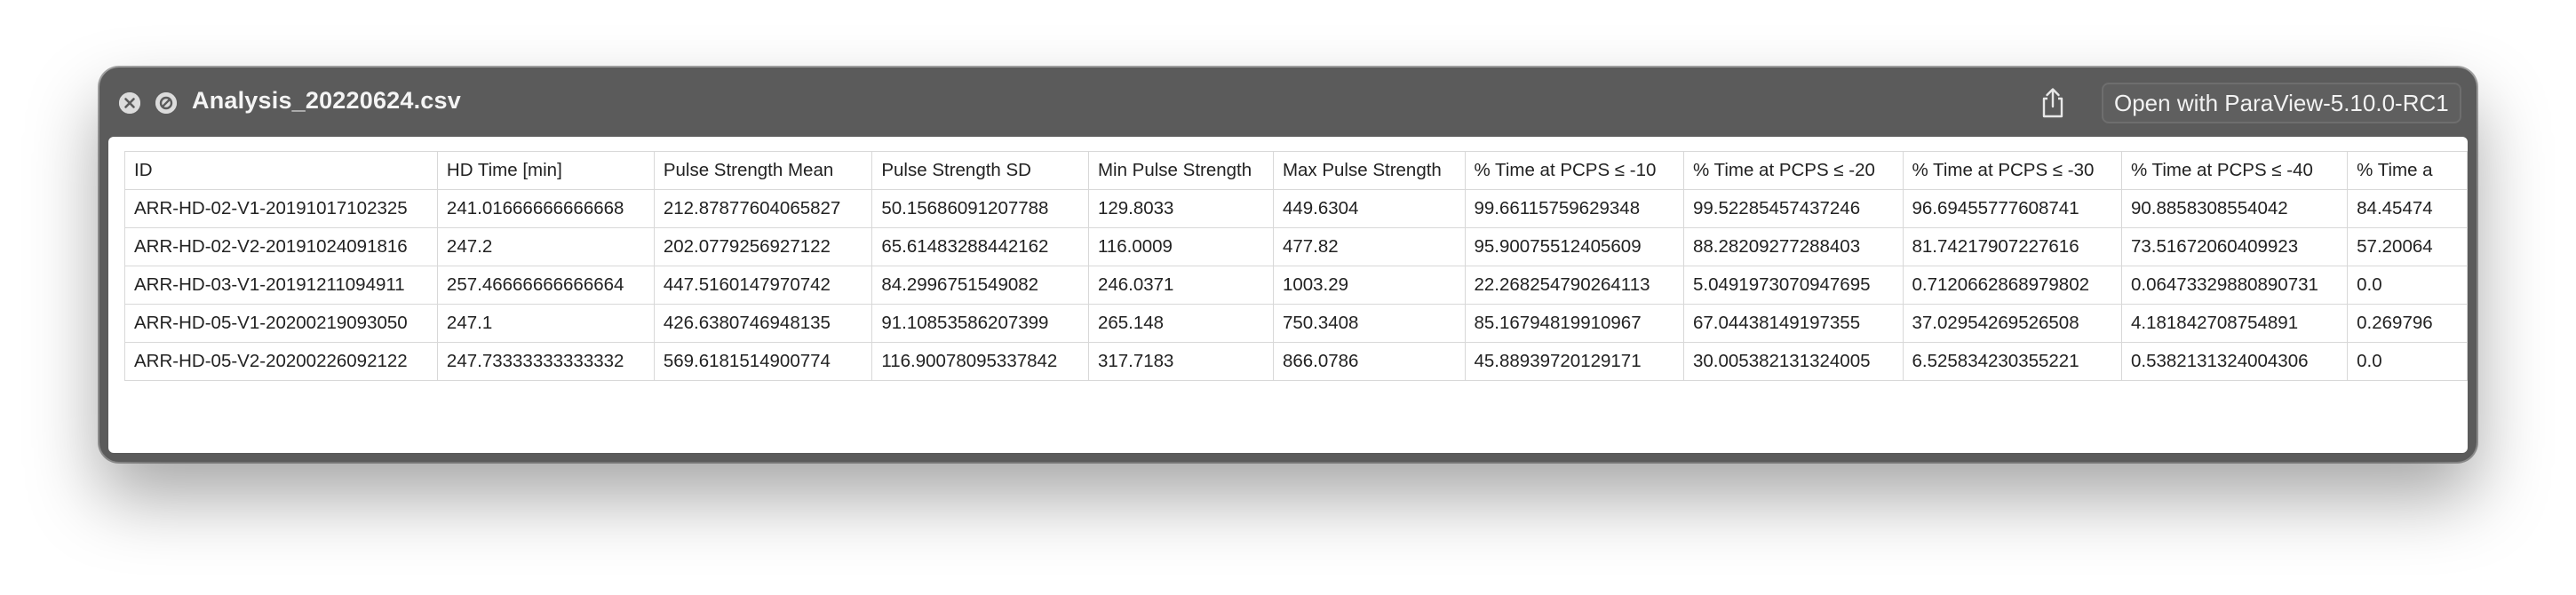  Describe the element at coordinates (1180, 361) in the screenshot. I see `table-cell: 317.7183` at that location.